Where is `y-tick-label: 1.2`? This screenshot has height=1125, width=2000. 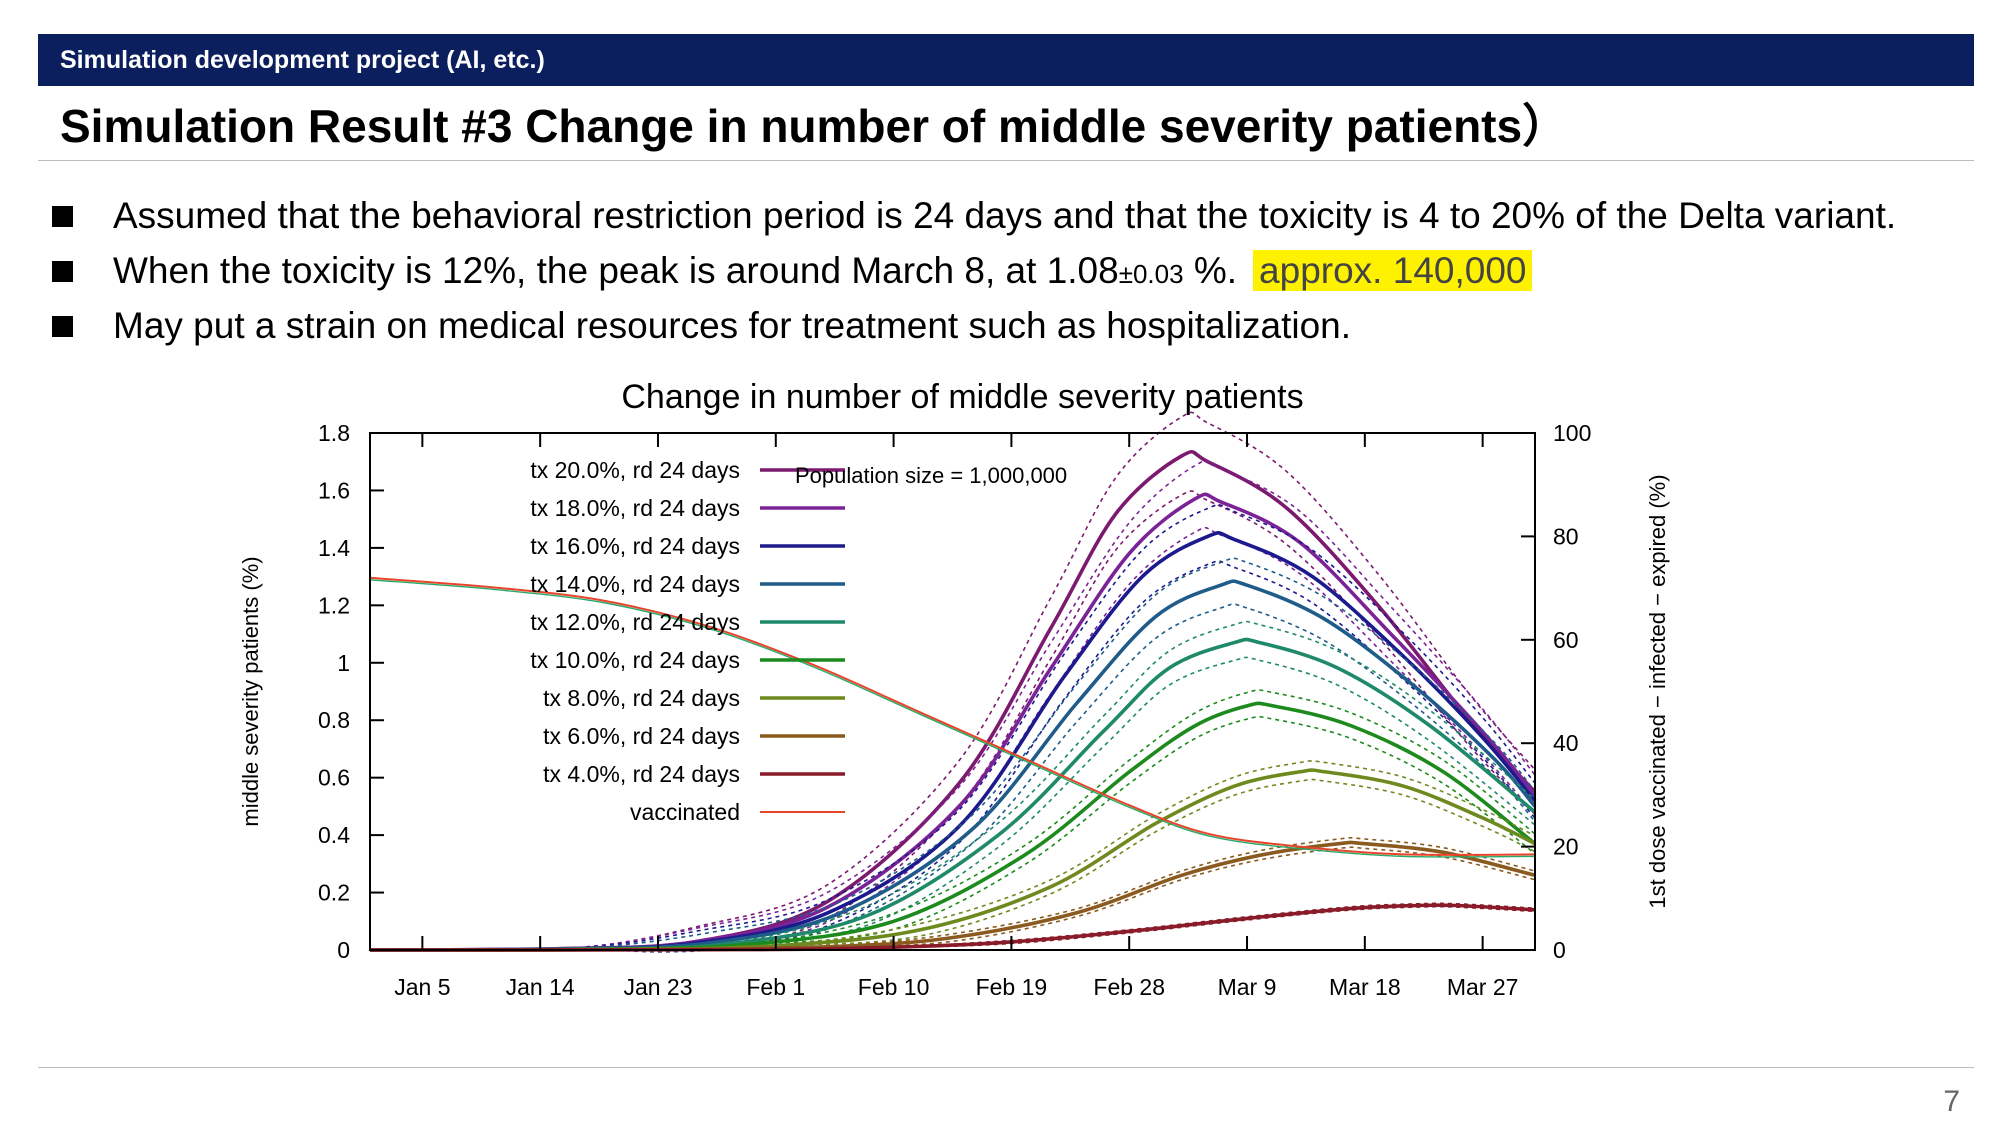 y-tick-label: 1.2 is located at coordinates (334, 605).